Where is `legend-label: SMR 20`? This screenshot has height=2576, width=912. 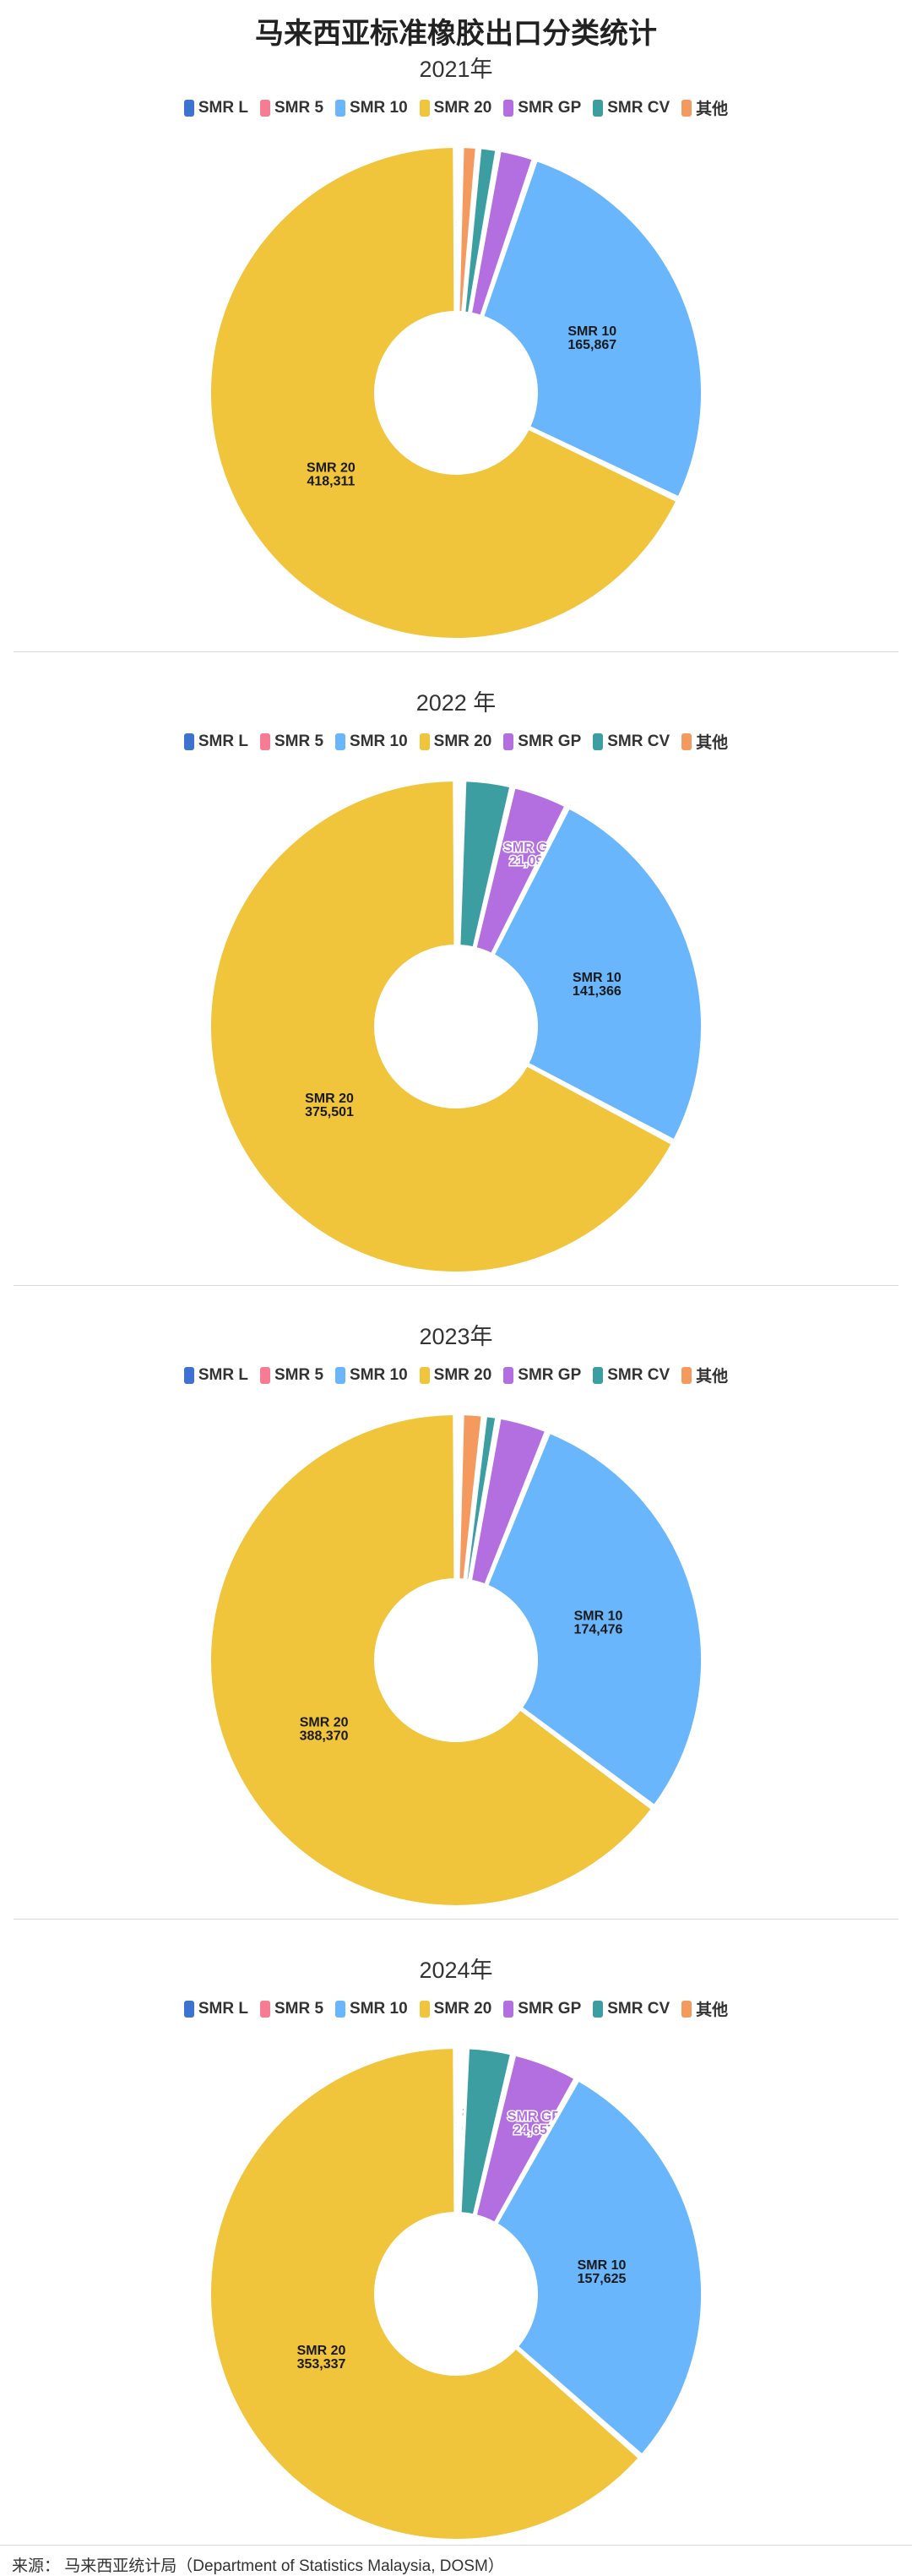 legend-label: SMR 20 is located at coordinates (462, 107).